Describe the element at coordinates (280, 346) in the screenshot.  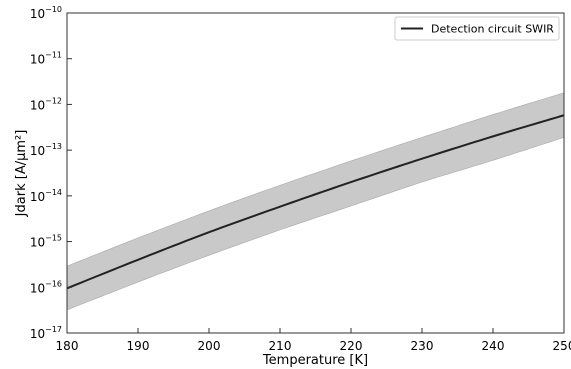
I see `x-tick-label: 210` at that location.